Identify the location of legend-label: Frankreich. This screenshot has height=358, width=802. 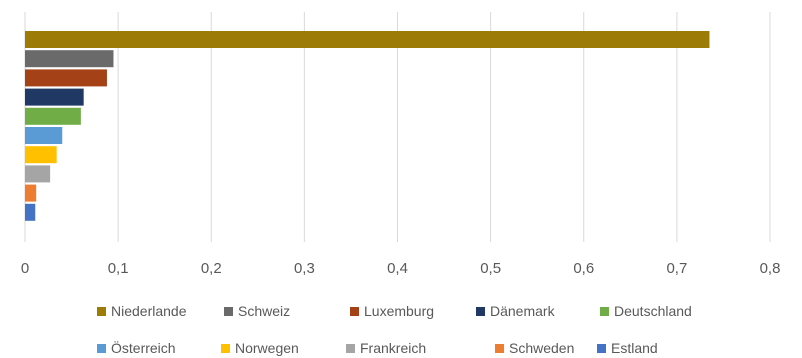
(393, 348).